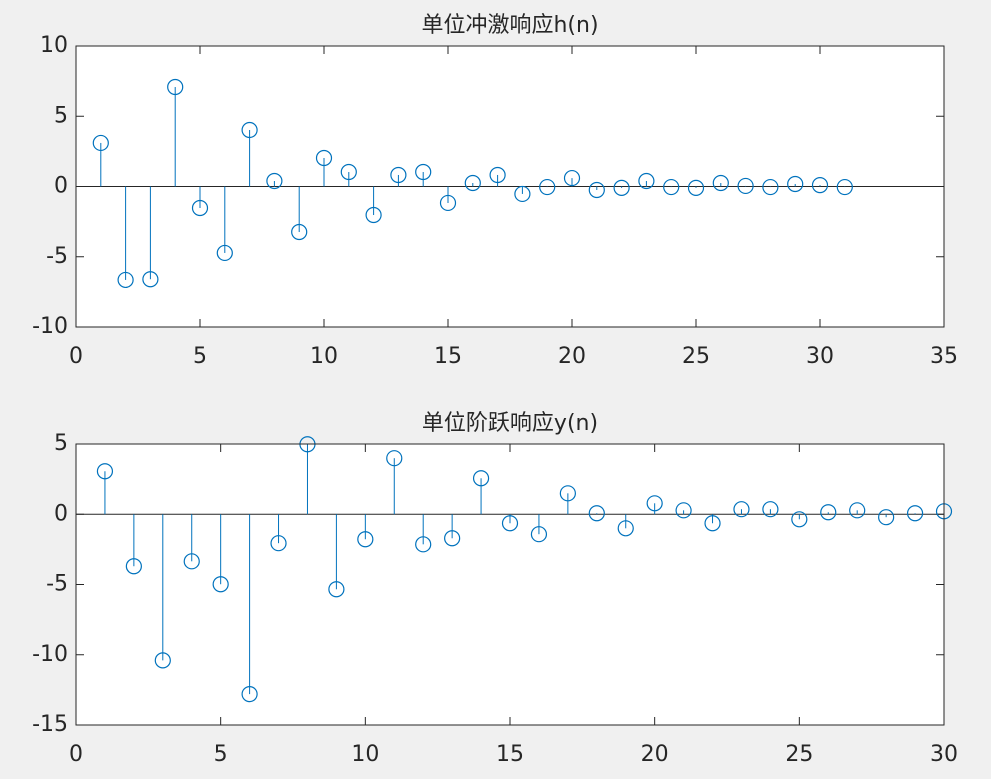  Describe the element at coordinates (54, 45) in the screenshot. I see `y-tick-label: 10` at that location.